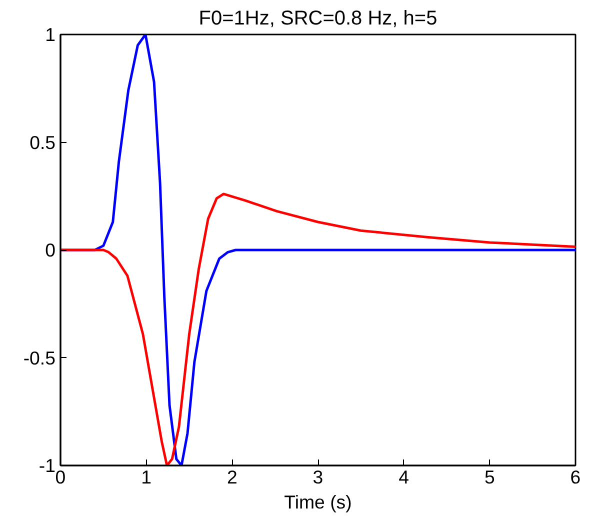 The width and height of the screenshot is (615, 523). I want to click on x-tick-label: 3, so click(318, 477).